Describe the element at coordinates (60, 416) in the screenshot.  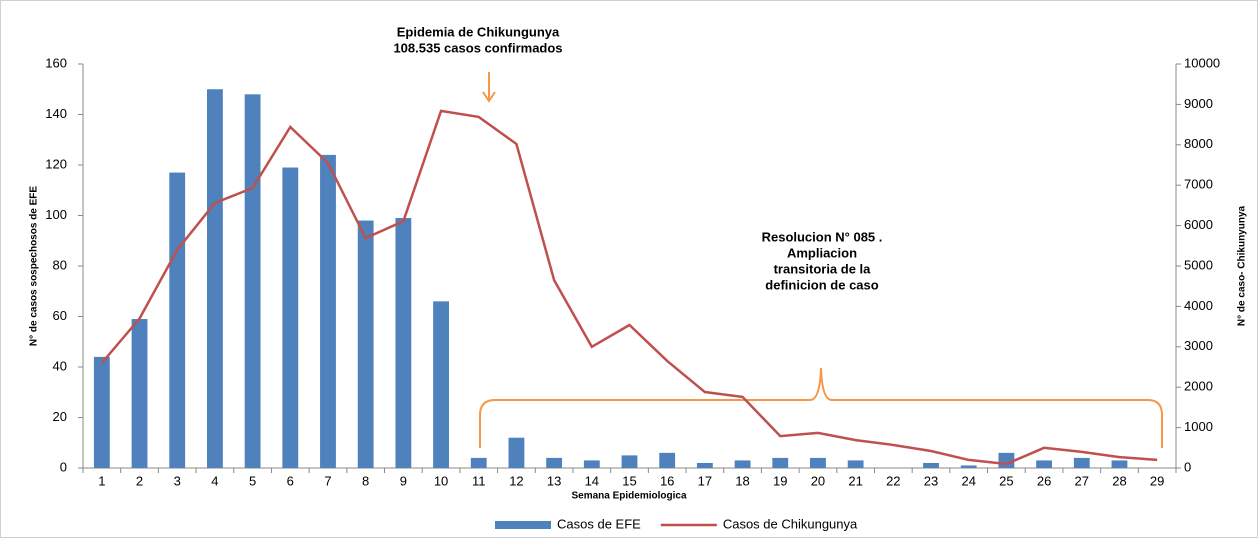
I see `y-tick-label: 20` at that location.